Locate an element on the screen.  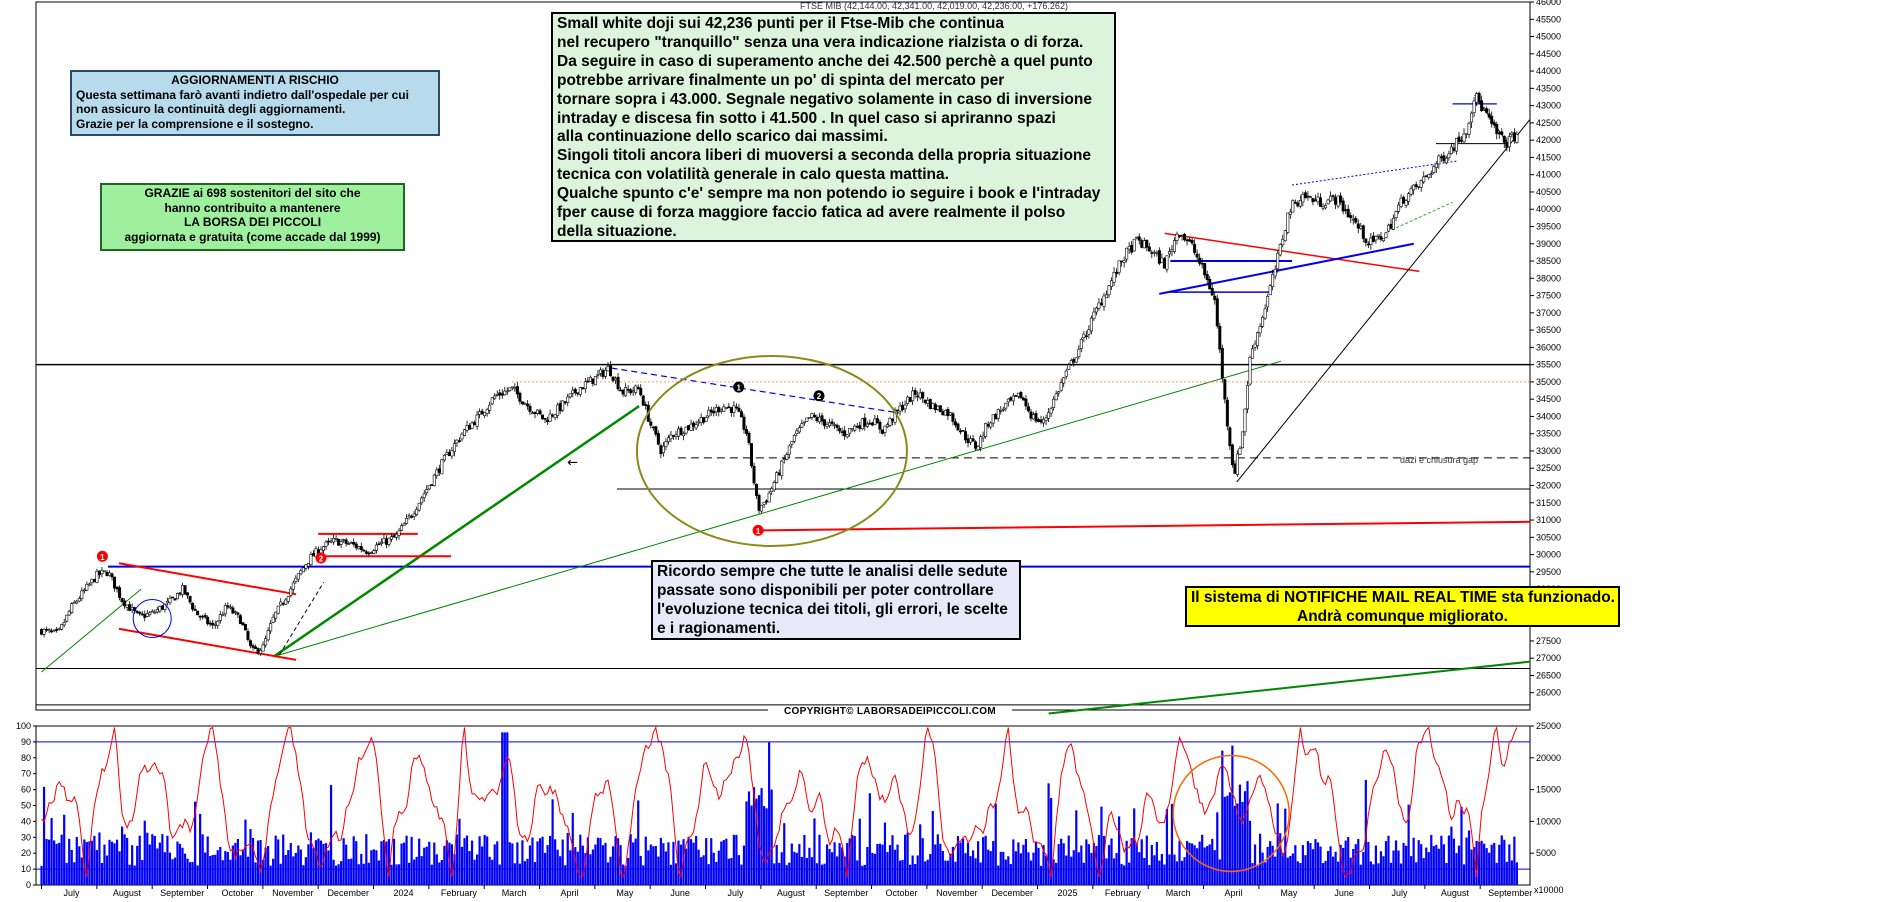
y-tick-label: 26500 is located at coordinates (1548, 675).